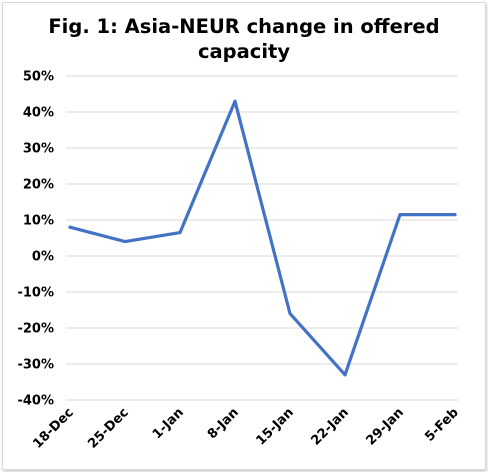 The image size is (488, 472). Describe the element at coordinates (274, 426) in the screenshot. I see `x-tick-label: 15-Jan` at that location.